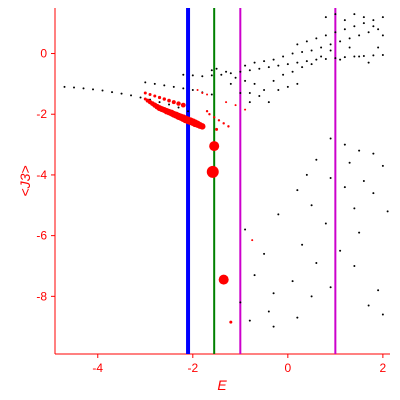  Describe the element at coordinates (25, 180) in the screenshot. I see `y-axis-label: <J3>` at that location.